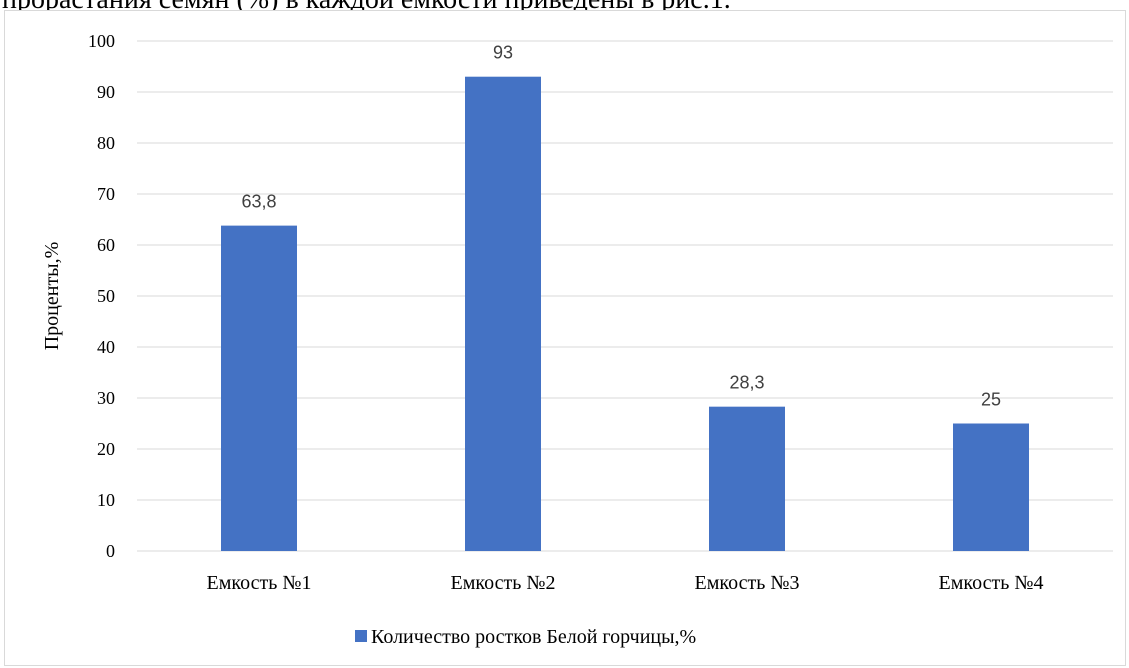 The height and width of the screenshot is (668, 1129). I want to click on y-axis-ticks: 0 10 20 30 40 50 60 70 80 90 100, so click(101, 296).